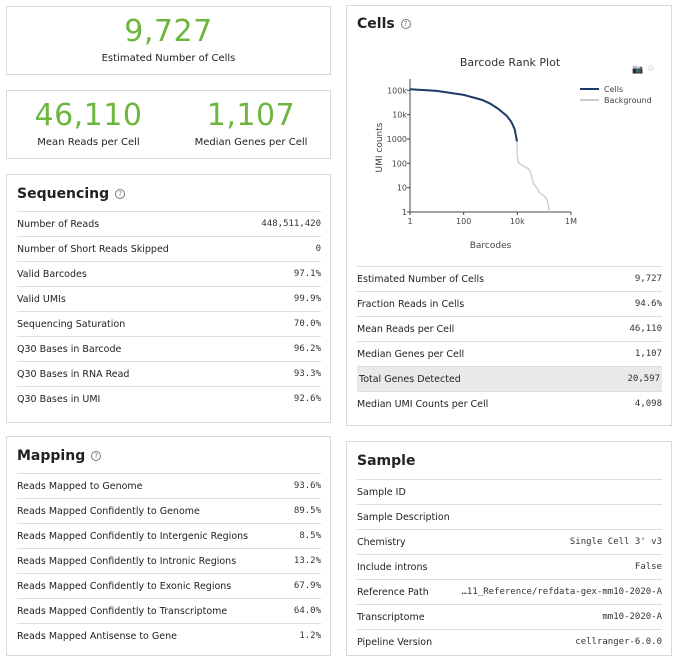 This screenshot has width=680, height=661. I want to click on metric-label: Estimated Number of Cells, so click(478, 279).